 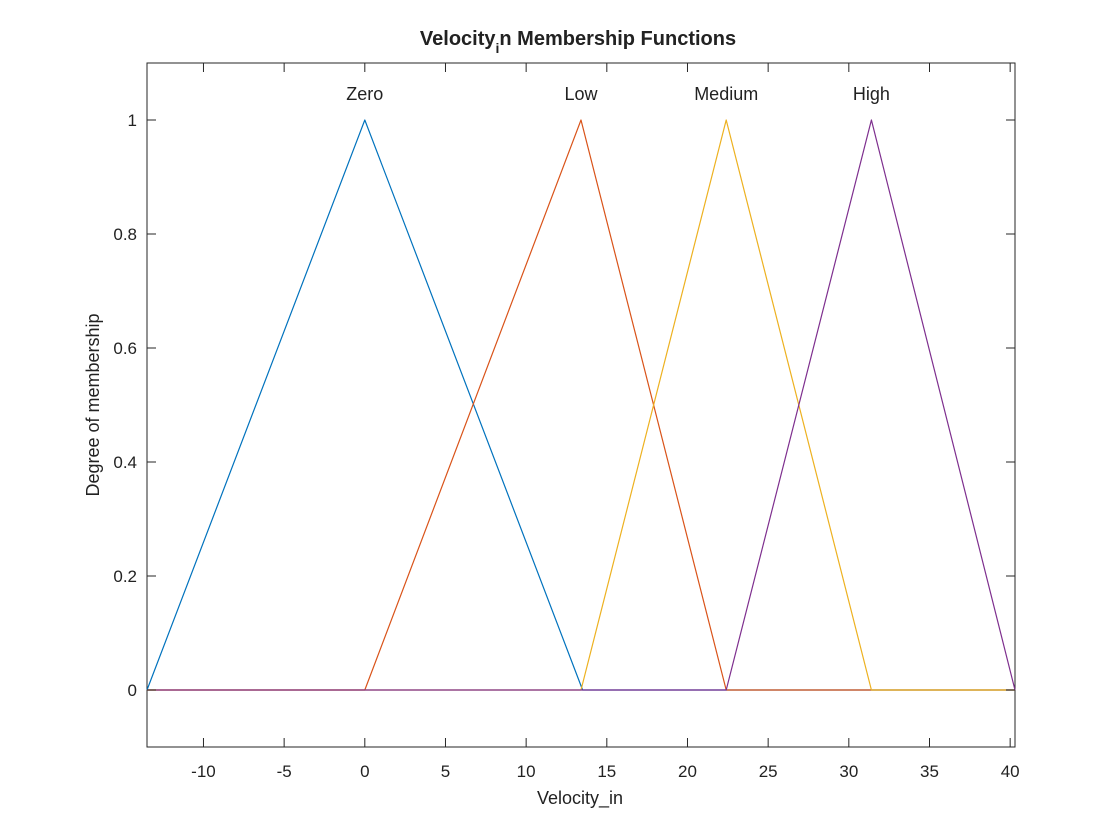 What do you see at coordinates (364, 94) in the screenshot?
I see `mf-label-zero: Zero` at bounding box center [364, 94].